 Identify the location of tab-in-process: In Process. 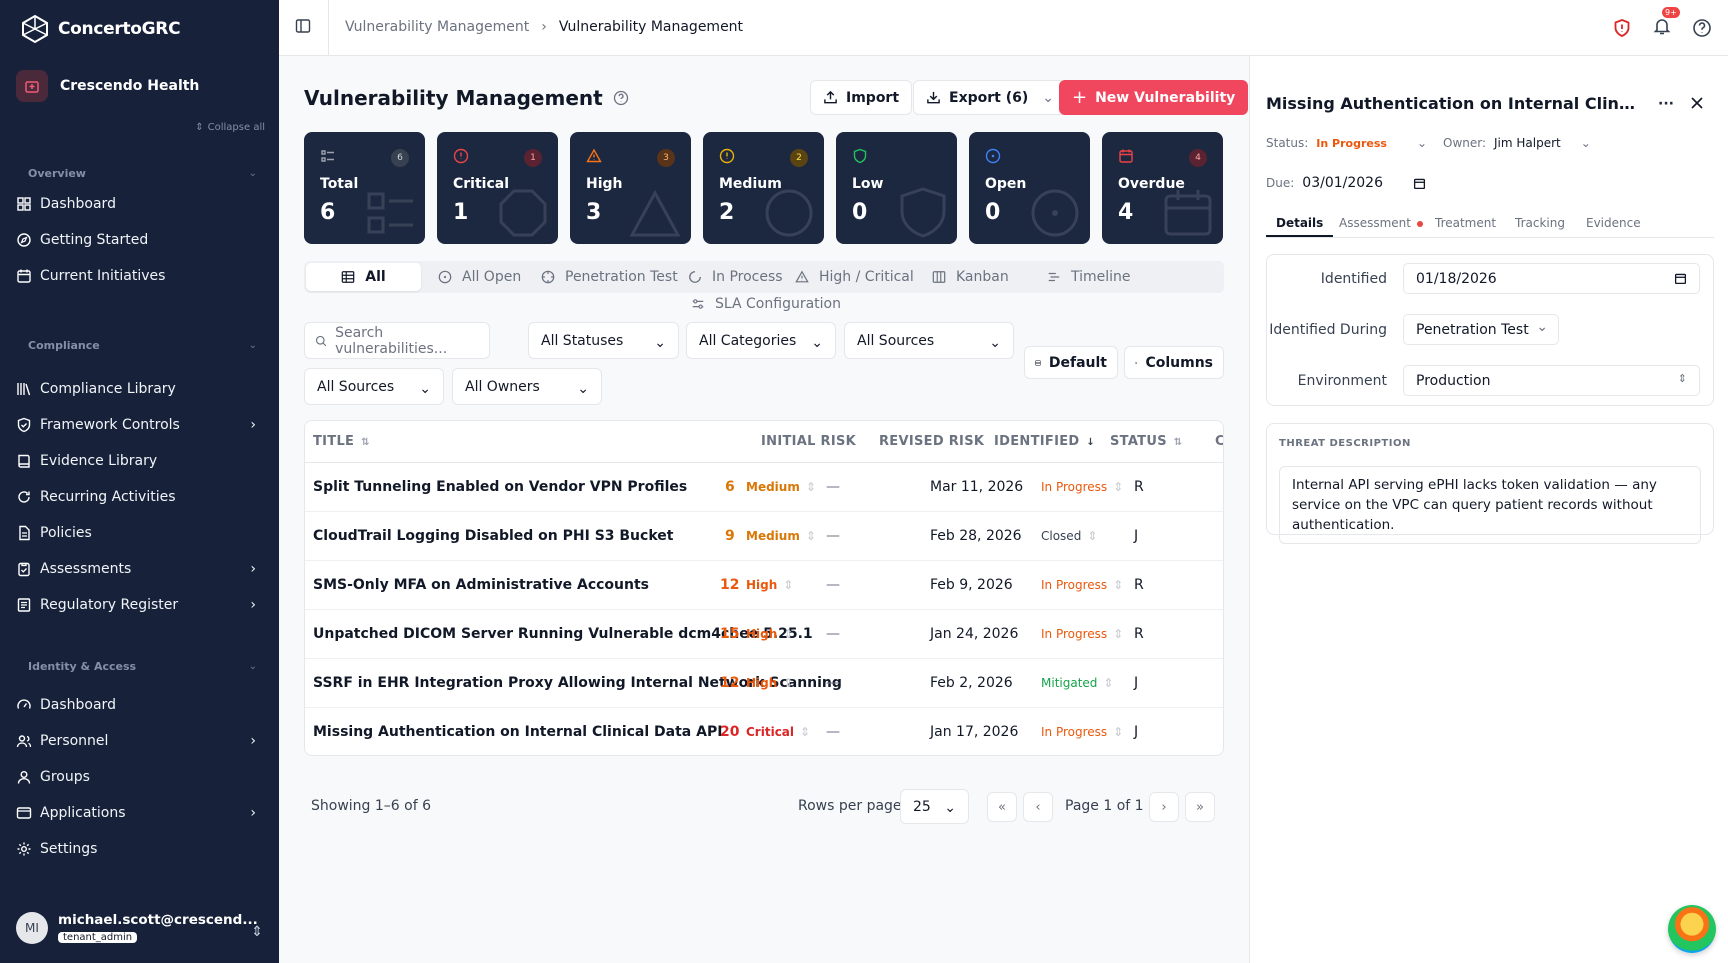
(735, 277).